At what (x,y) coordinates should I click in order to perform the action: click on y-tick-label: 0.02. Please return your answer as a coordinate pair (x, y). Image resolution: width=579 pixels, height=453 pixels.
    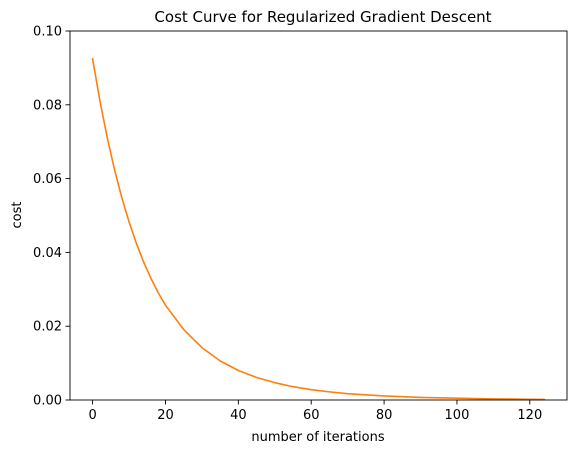
    Looking at the image, I should click on (47, 327).